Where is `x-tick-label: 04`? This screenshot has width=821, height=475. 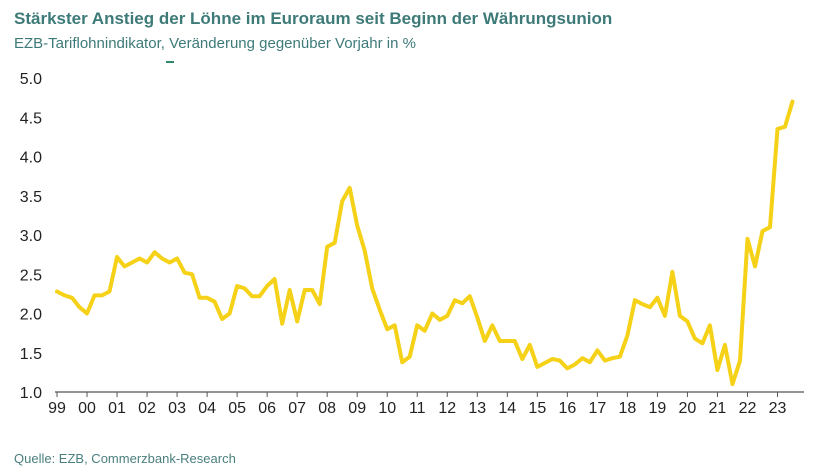 x-tick-label: 04 is located at coordinates (207, 408).